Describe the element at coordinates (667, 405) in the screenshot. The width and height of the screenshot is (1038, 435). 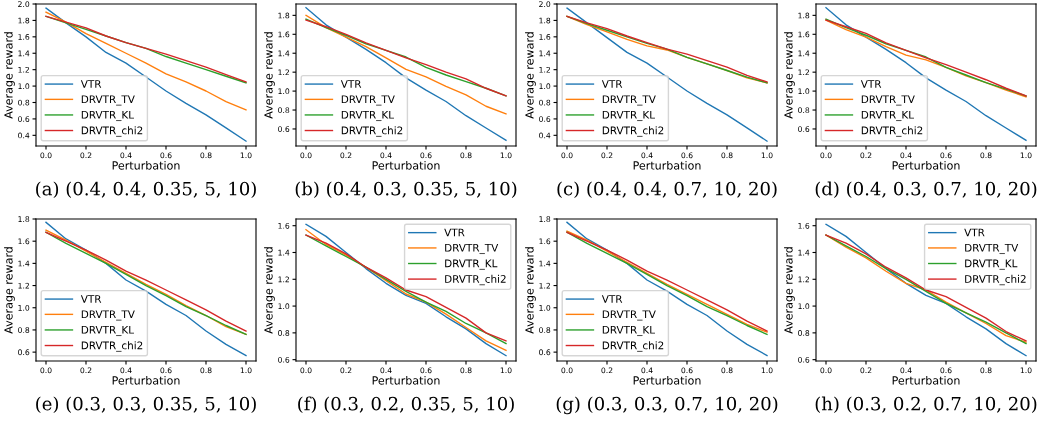
I see `text: (g) (0.3, 0.3, 0.7, 10, 20)` at that location.